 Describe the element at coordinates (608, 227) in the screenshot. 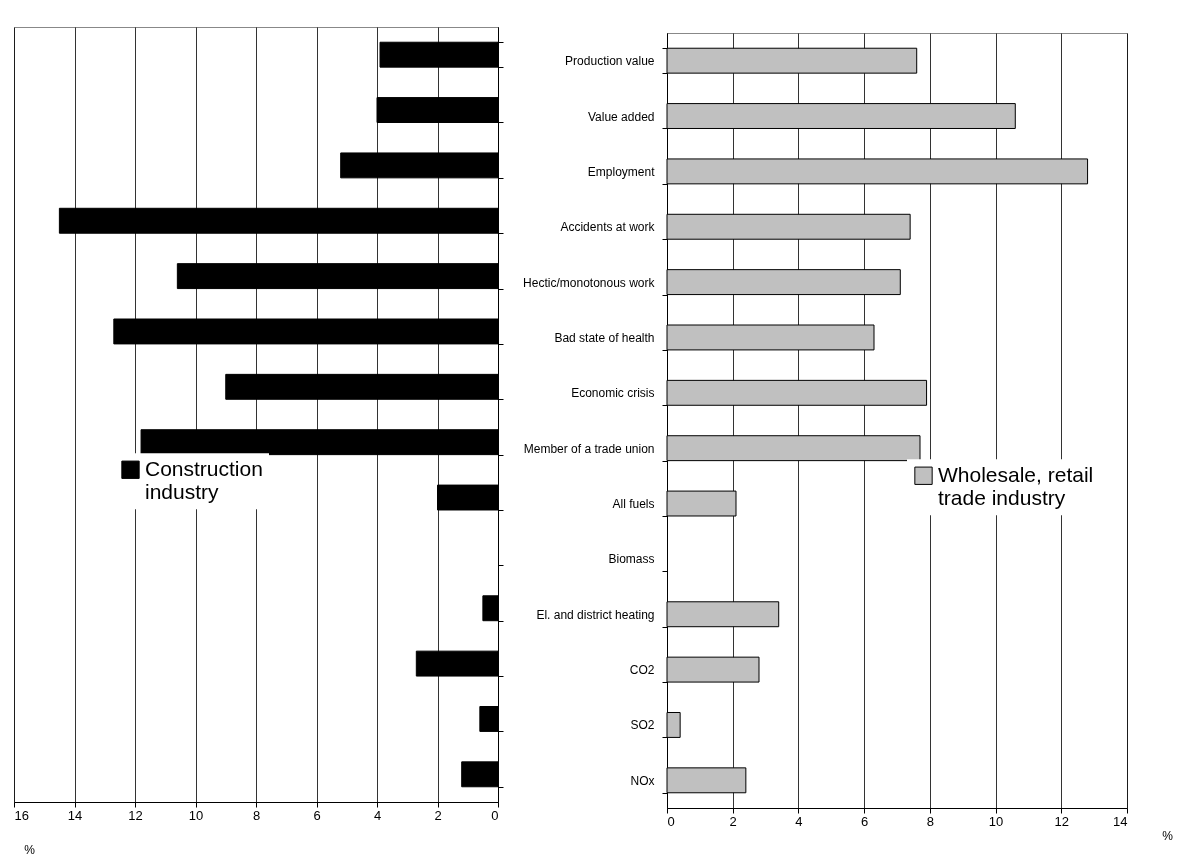

I see `y-tick-label: Accidents at work` at that location.